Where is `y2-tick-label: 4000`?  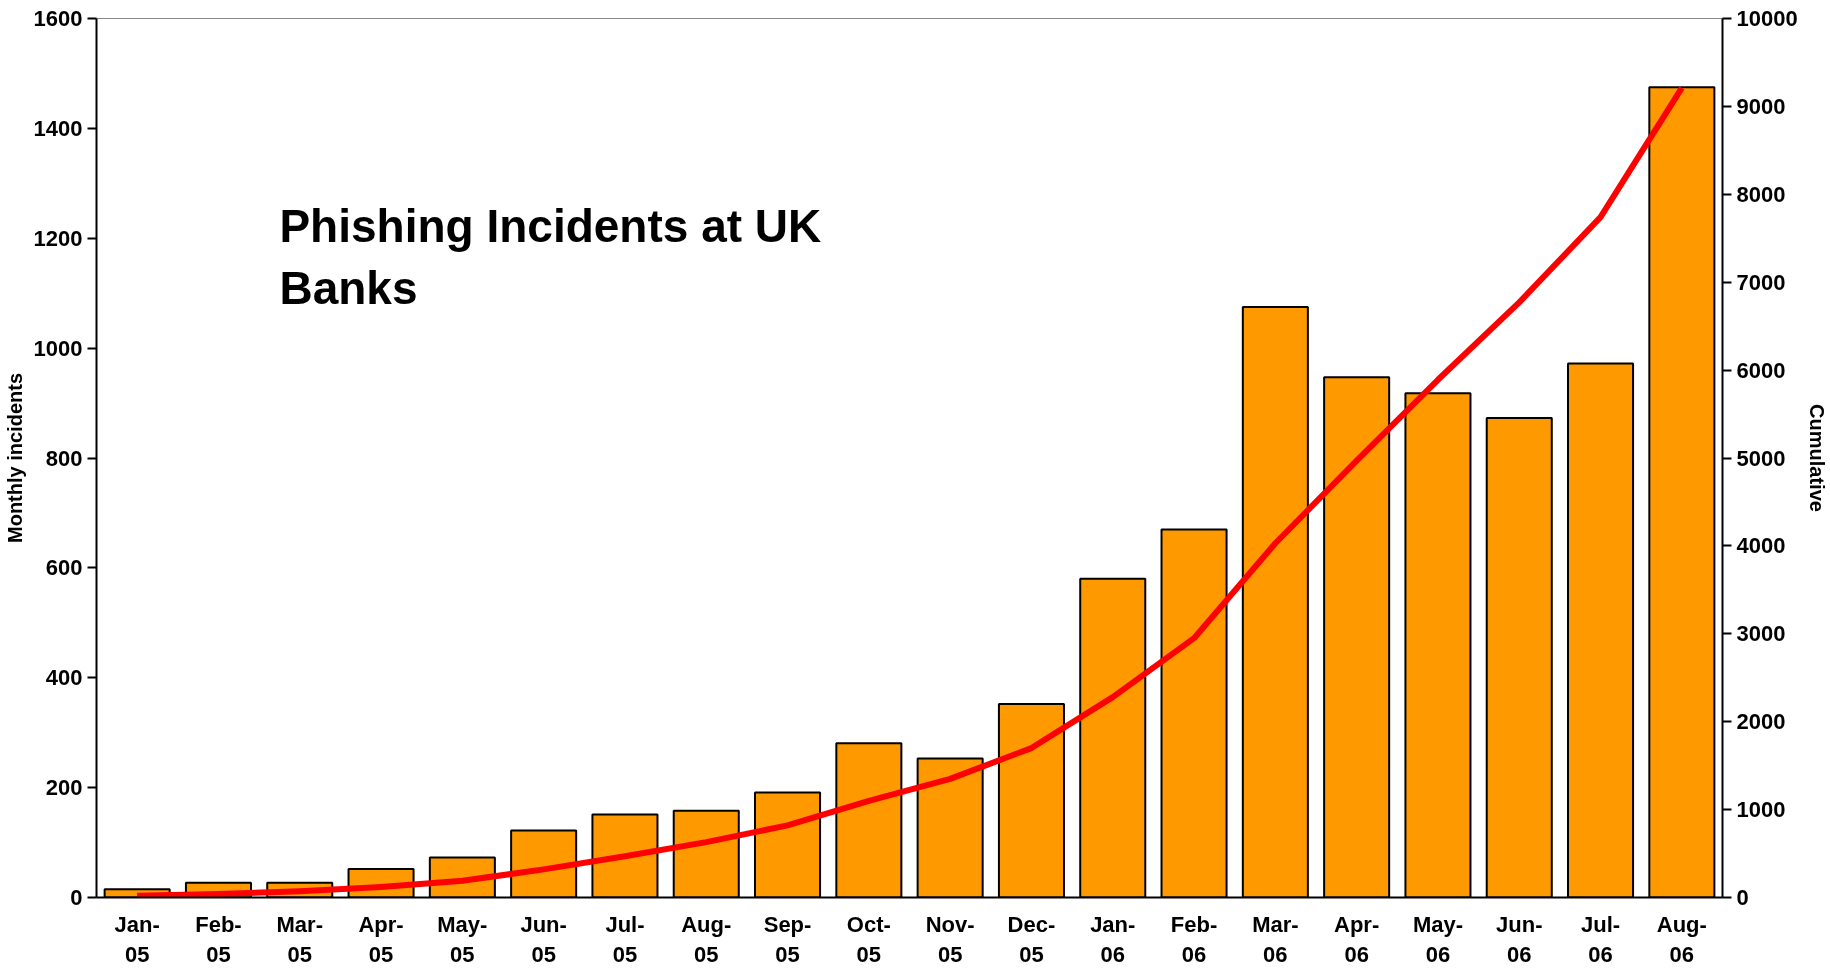
y2-tick-label: 4000 is located at coordinates (1761, 546).